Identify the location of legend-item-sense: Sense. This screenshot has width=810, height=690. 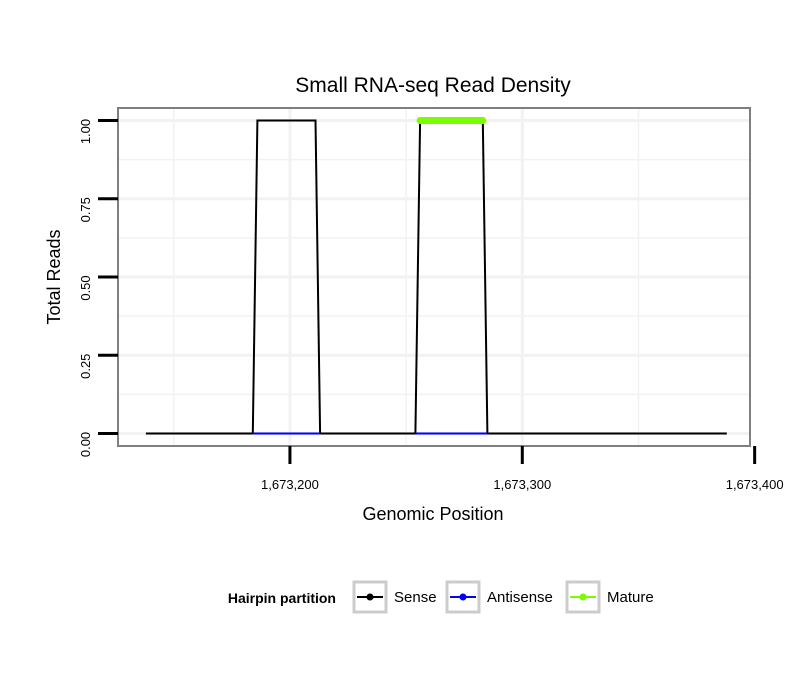
(394, 597).